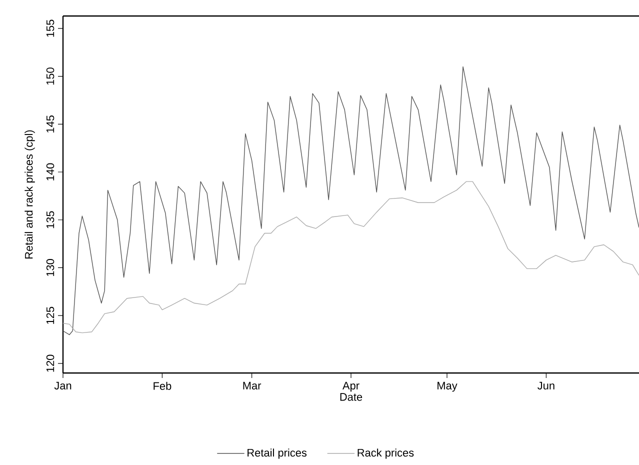  What do you see at coordinates (50, 219) in the screenshot?
I see `y-tick-label: 135` at bounding box center [50, 219].